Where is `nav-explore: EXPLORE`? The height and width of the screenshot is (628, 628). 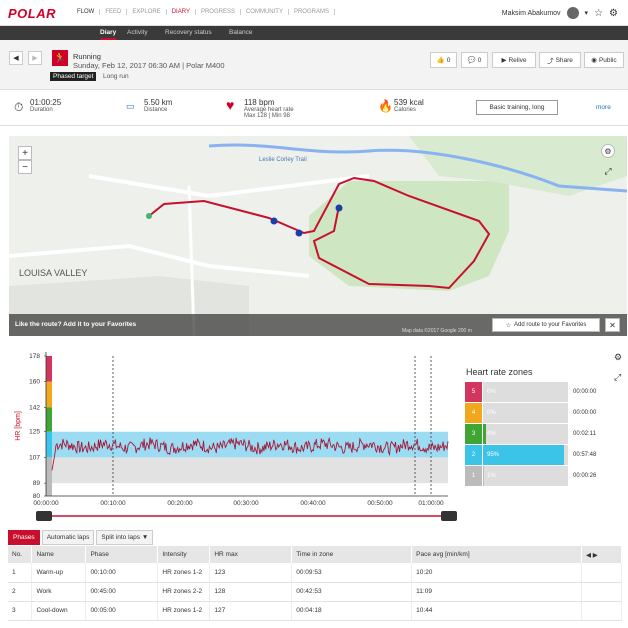
nav-explore: EXPLORE is located at coordinates (147, 12).